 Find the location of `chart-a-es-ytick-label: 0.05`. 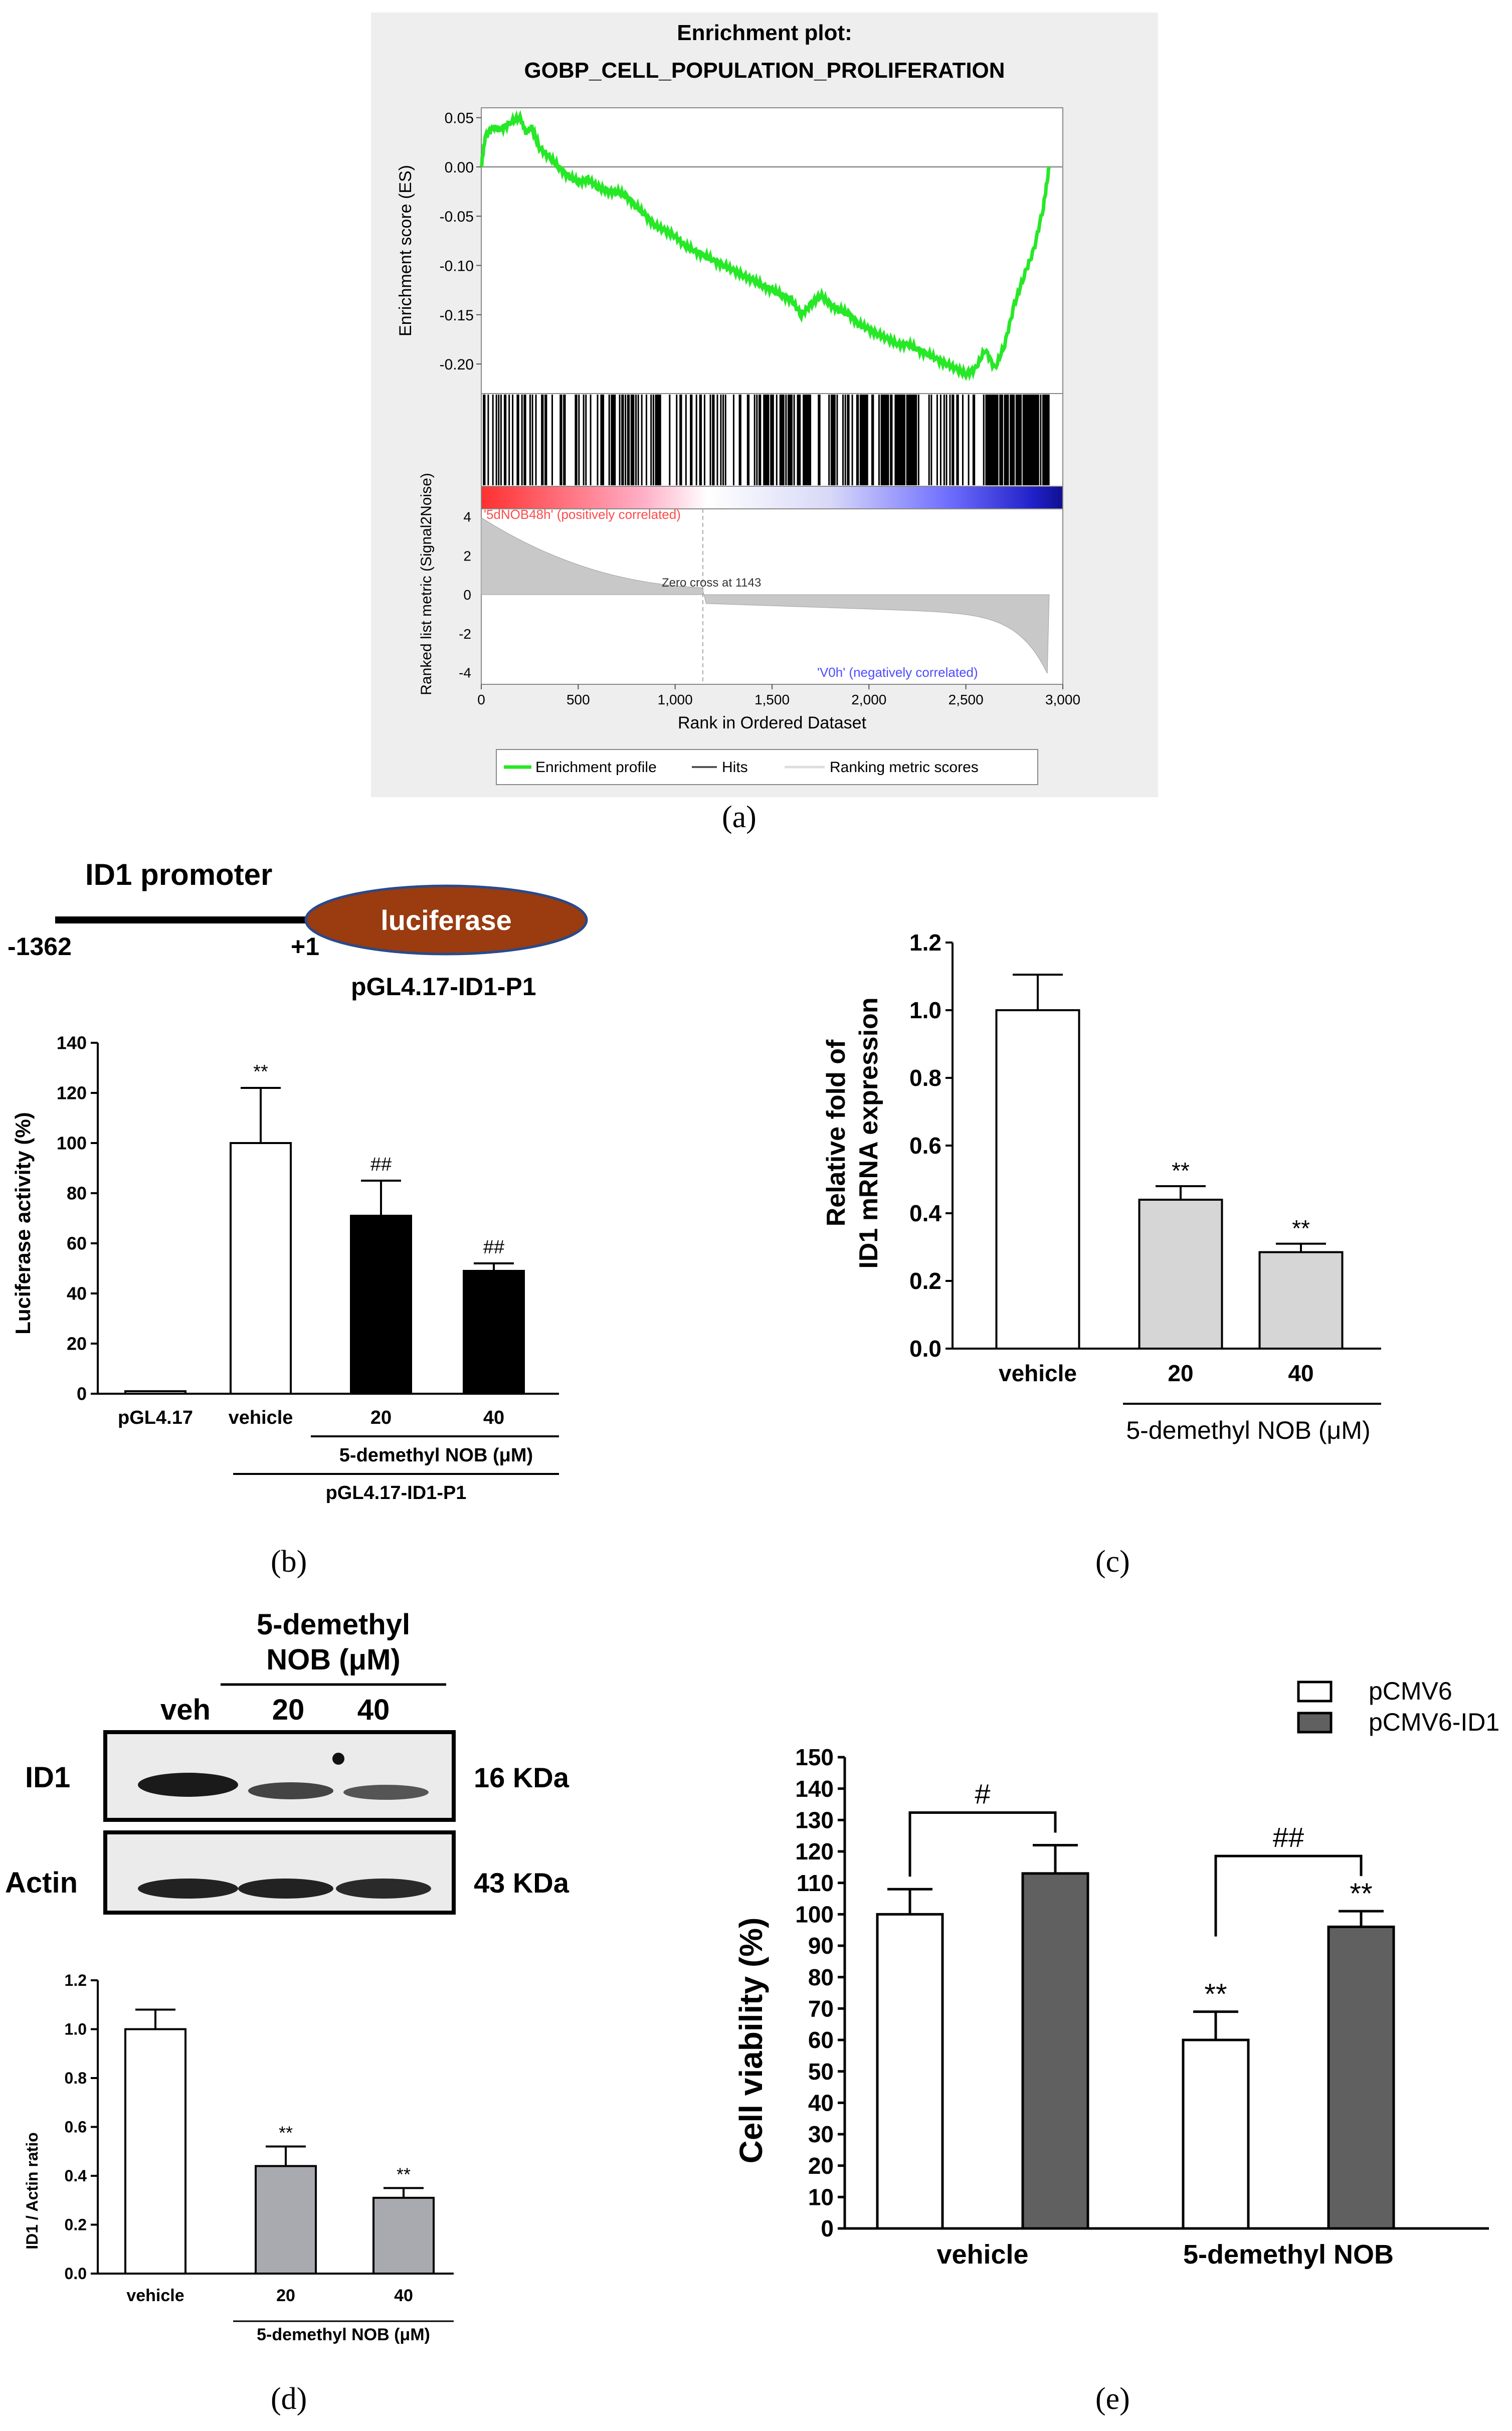

chart-a-es-ytick-label: 0.05 is located at coordinates (459, 118).